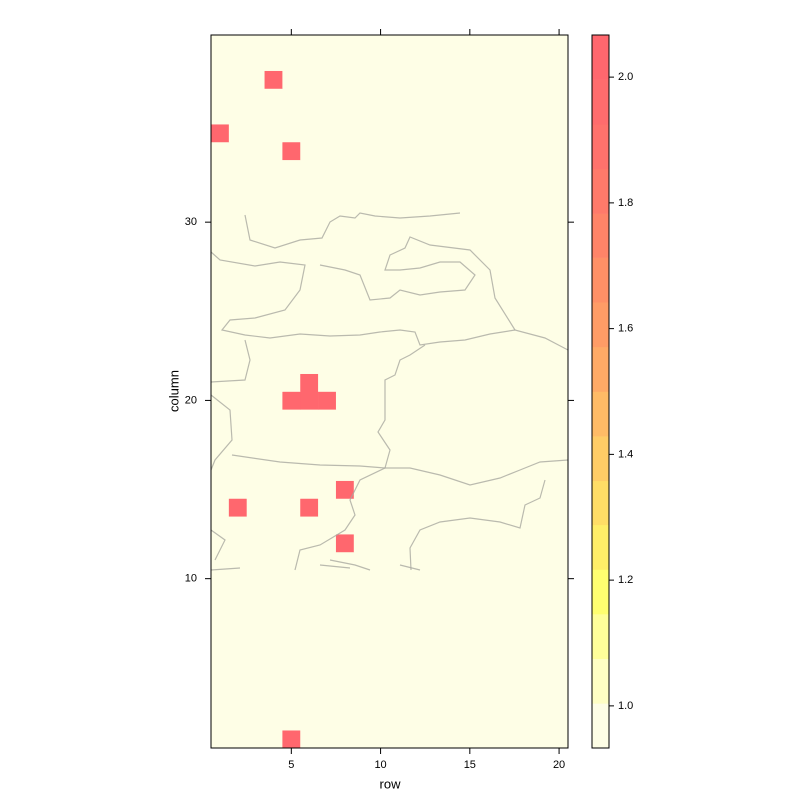 The height and width of the screenshot is (800, 800). Describe the element at coordinates (625, 203) in the screenshot. I see `colorbar-tick-label: 1.8` at that location.